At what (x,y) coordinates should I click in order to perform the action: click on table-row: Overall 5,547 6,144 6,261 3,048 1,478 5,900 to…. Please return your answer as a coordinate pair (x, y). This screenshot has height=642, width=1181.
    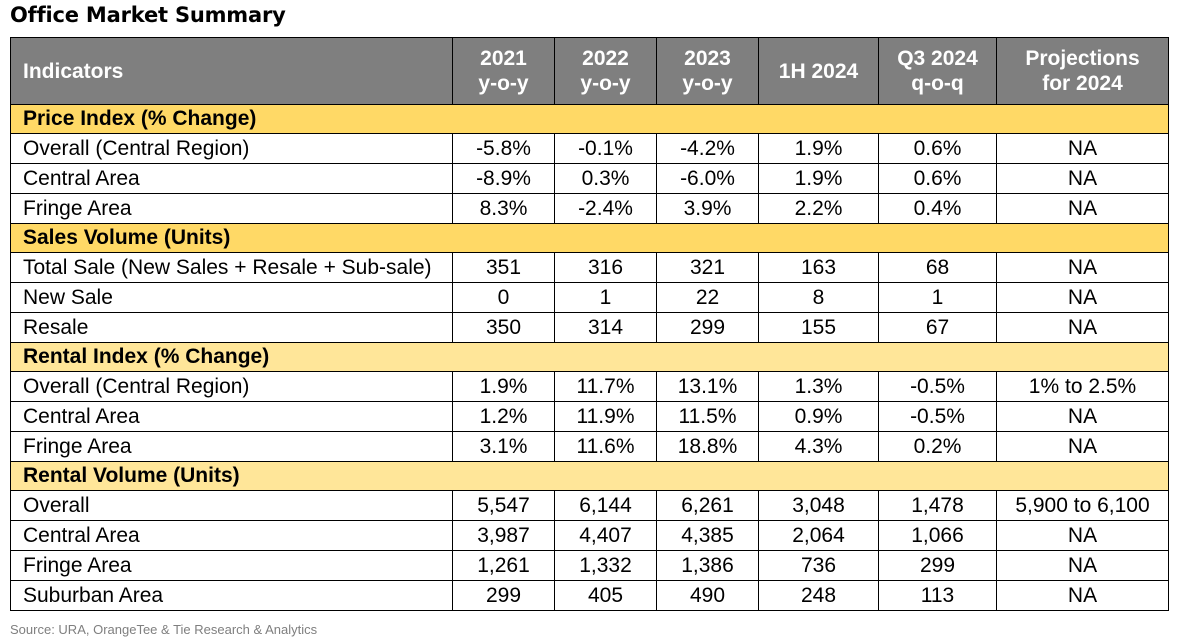
    Looking at the image, I should click on (589, 505).